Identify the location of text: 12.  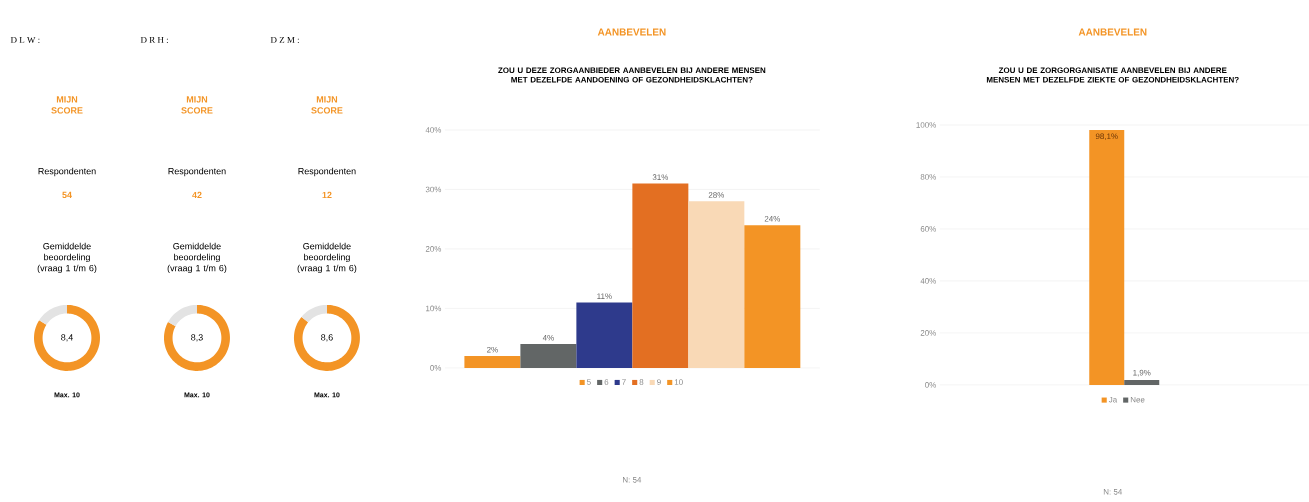
(327, 195).